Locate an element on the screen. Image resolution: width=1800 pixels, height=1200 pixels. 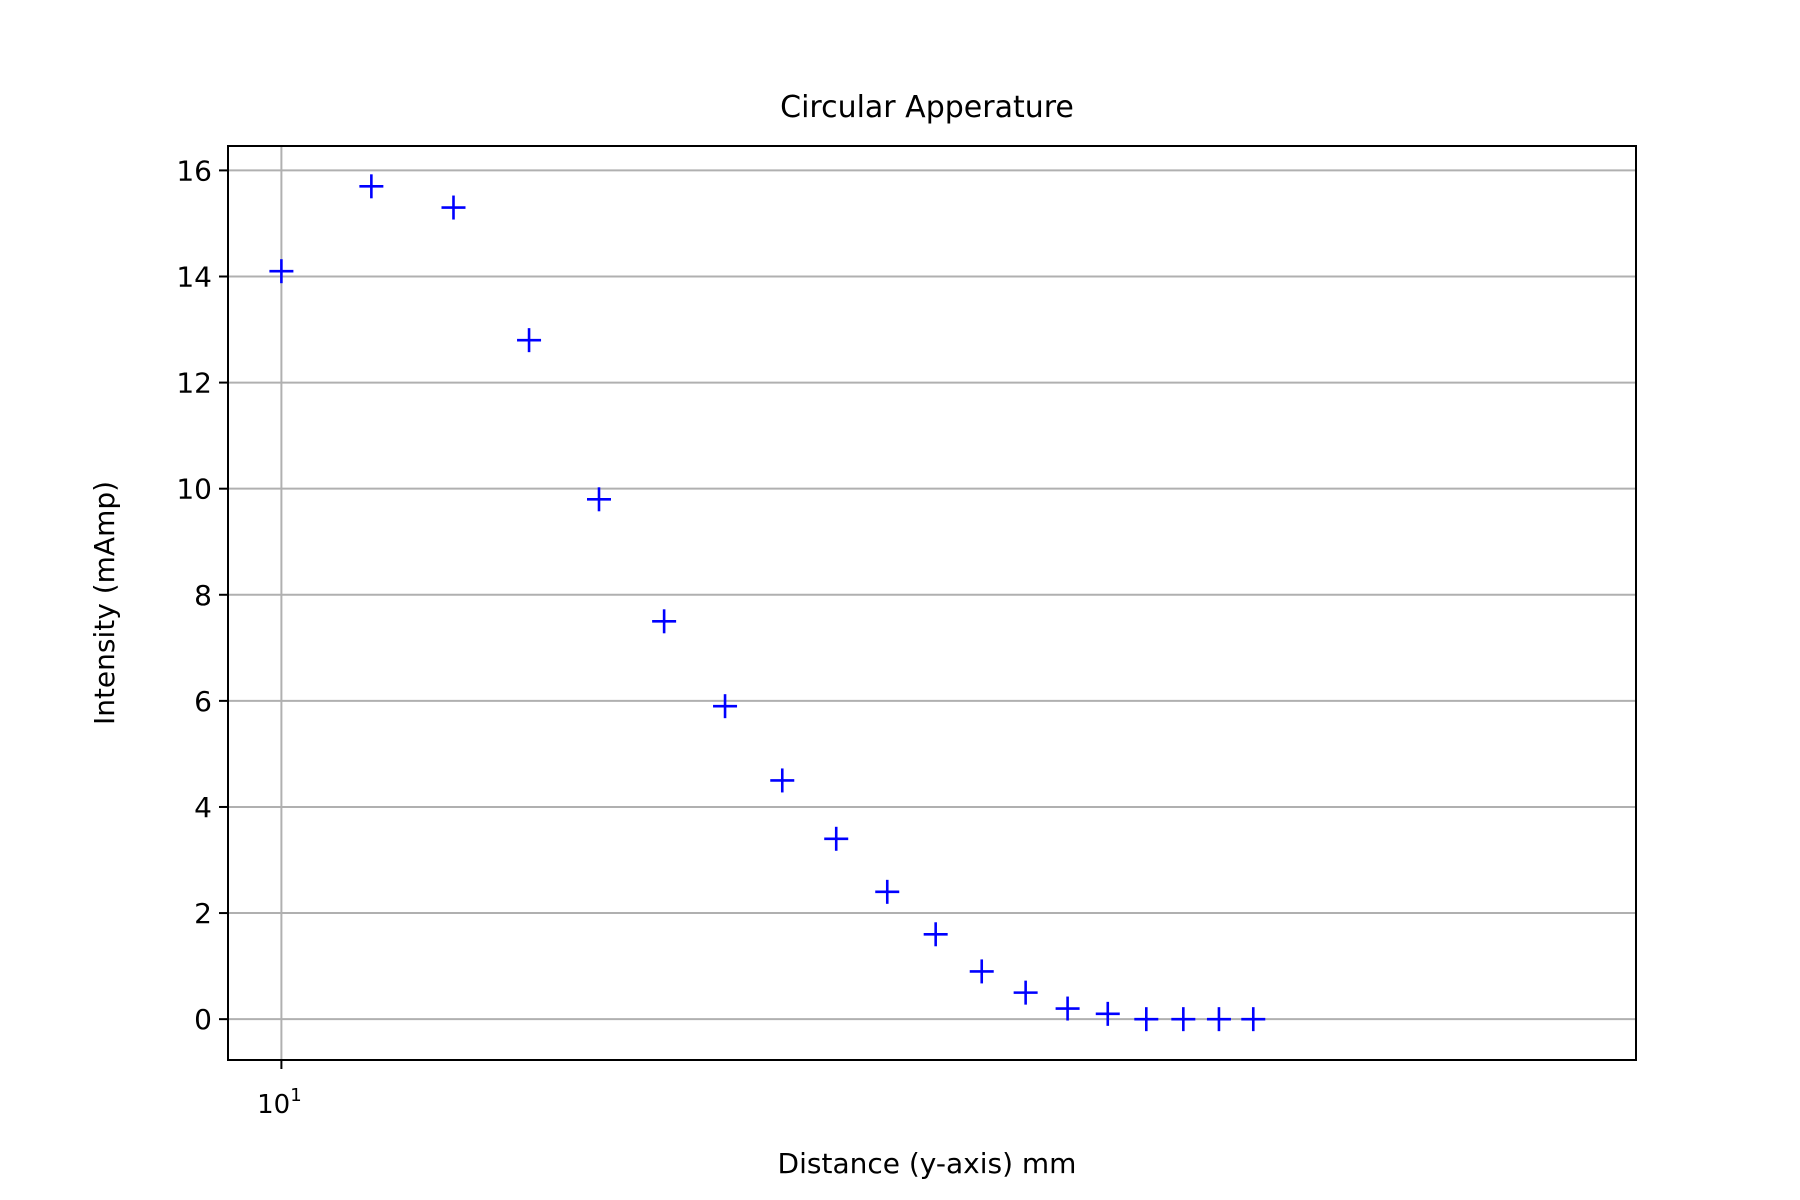
y-tick-label: 2 is located at coordinates (203, 913).